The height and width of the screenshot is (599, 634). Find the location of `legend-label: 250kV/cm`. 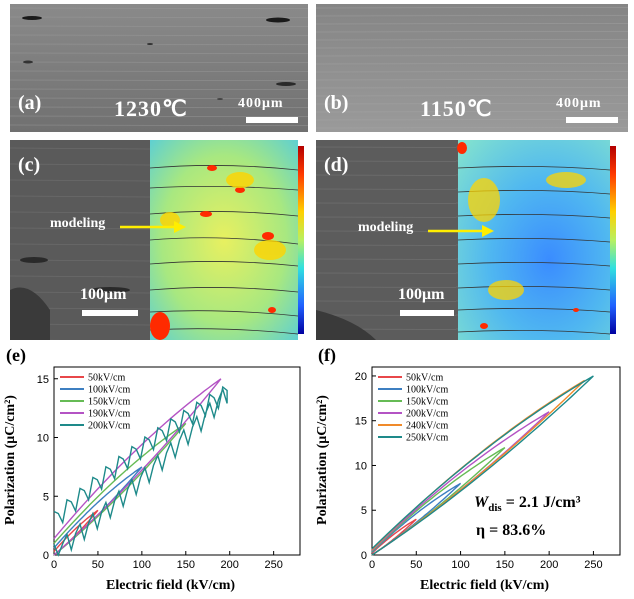

legend-label: 250kV/cm is located at coordinates (427, 438).